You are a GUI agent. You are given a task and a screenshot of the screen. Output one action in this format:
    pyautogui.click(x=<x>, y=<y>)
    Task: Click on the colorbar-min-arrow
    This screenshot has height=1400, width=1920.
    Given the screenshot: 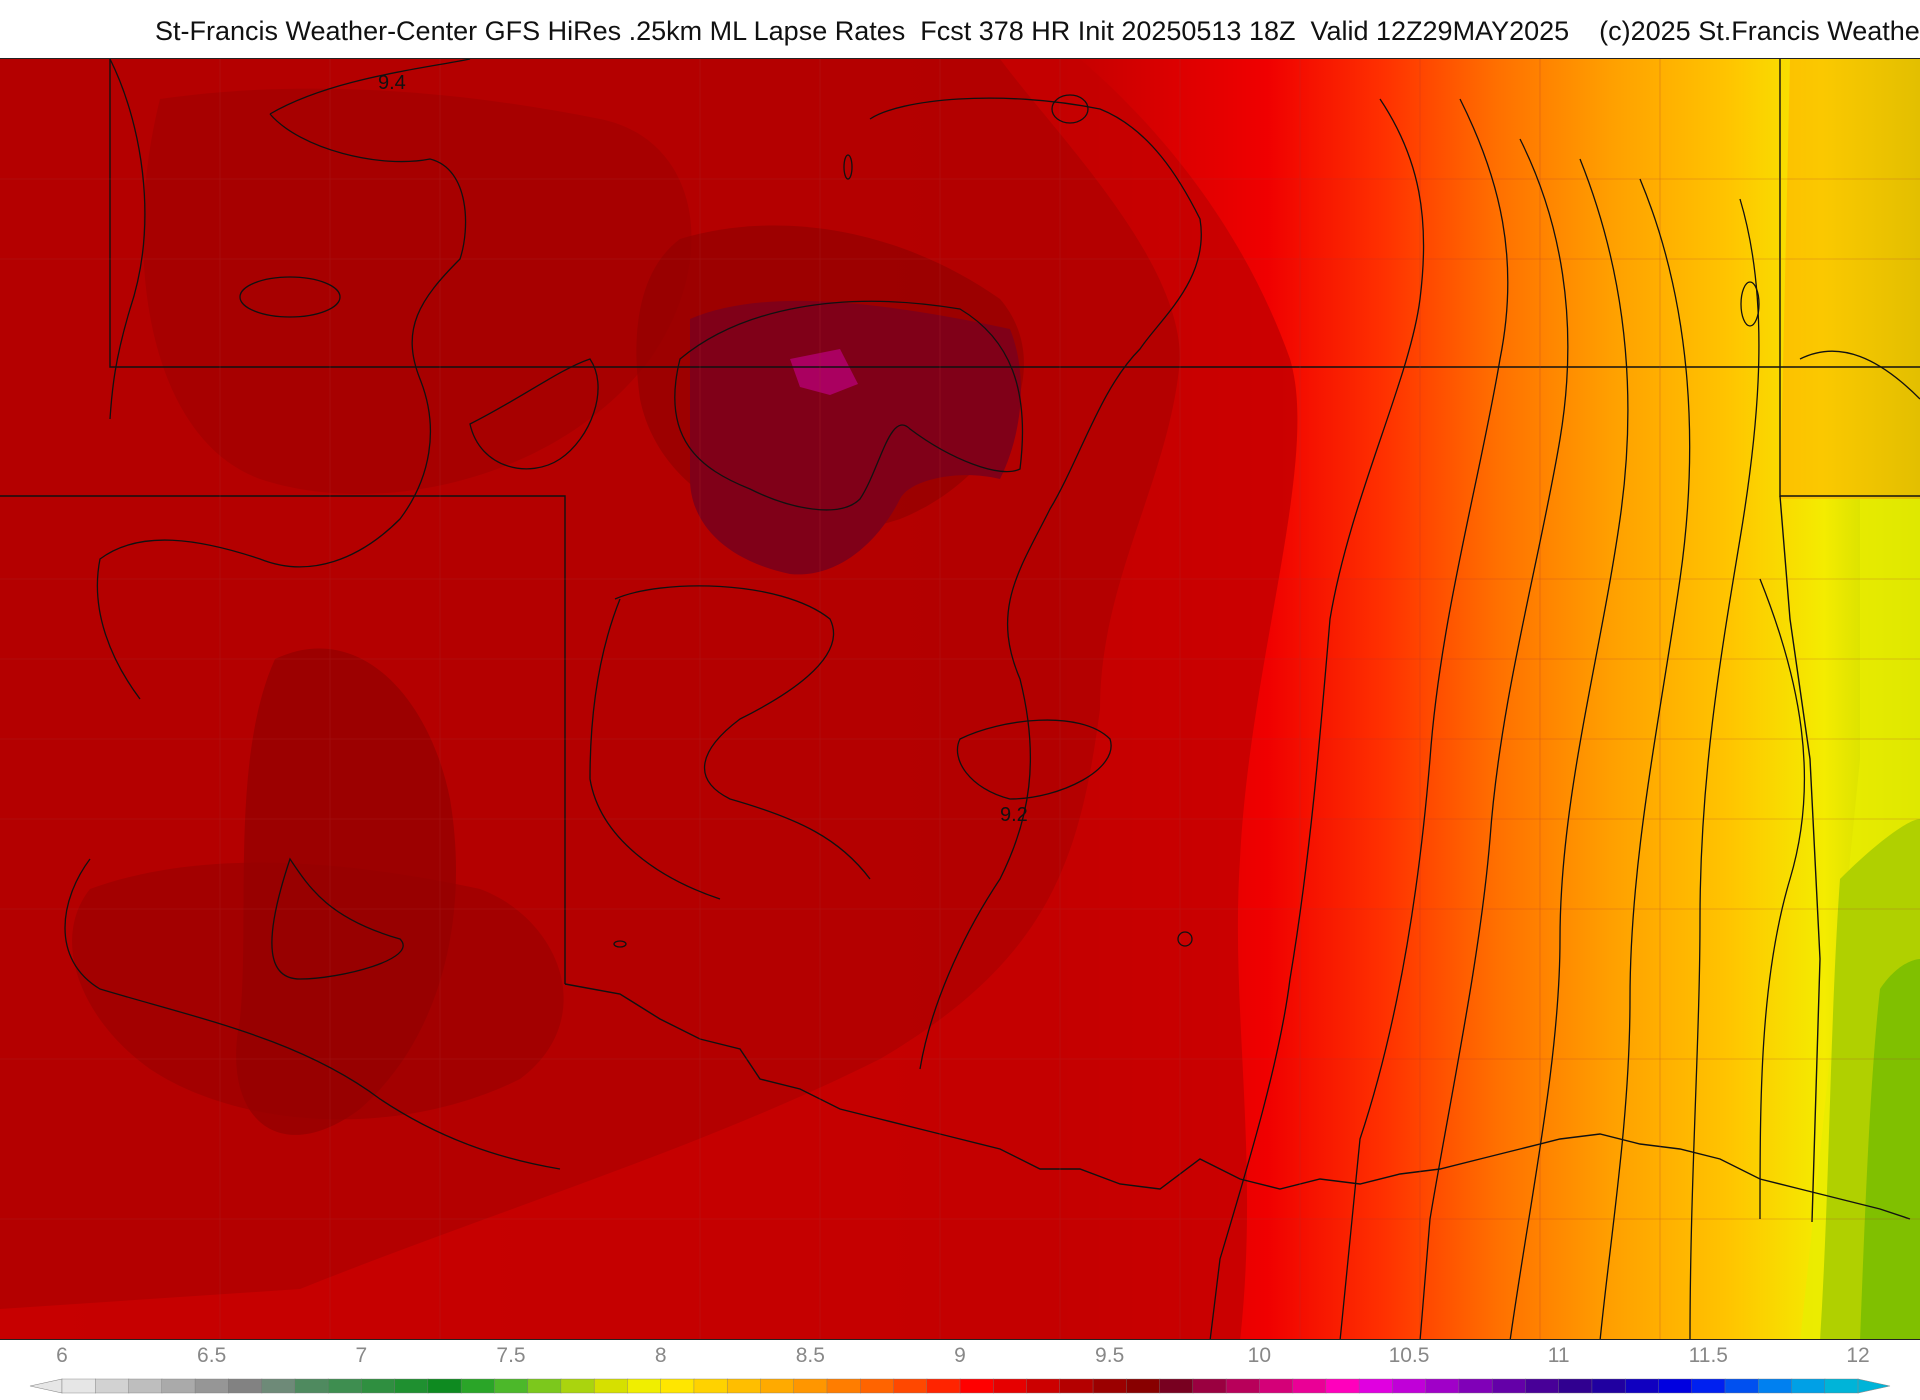 What is the action you would take?
    pyautogui.click(x=46, y=1386)
    